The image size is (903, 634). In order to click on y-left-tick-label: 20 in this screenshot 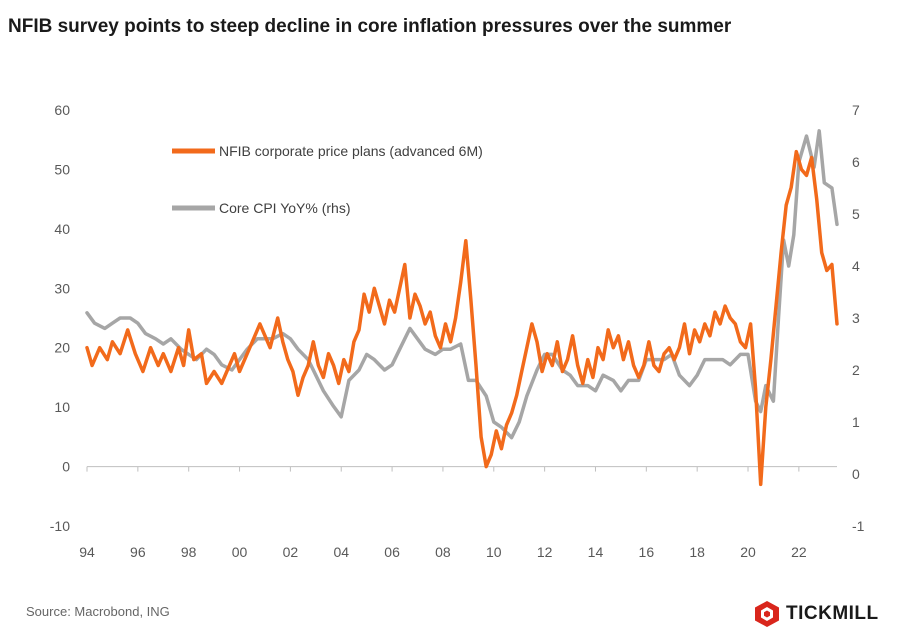, I will do `click(62, 348)`.